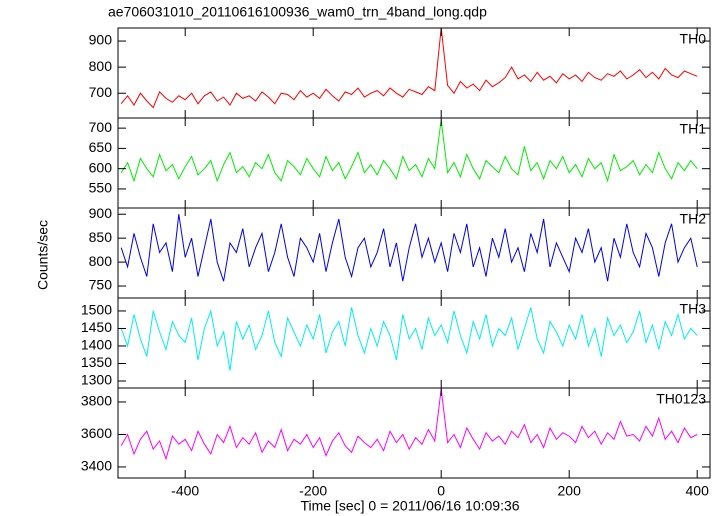  What do you see at coordinates (96, 327) in the screenshot?
I see `y-tick-label: 1450` at bounding box center [96, 327].